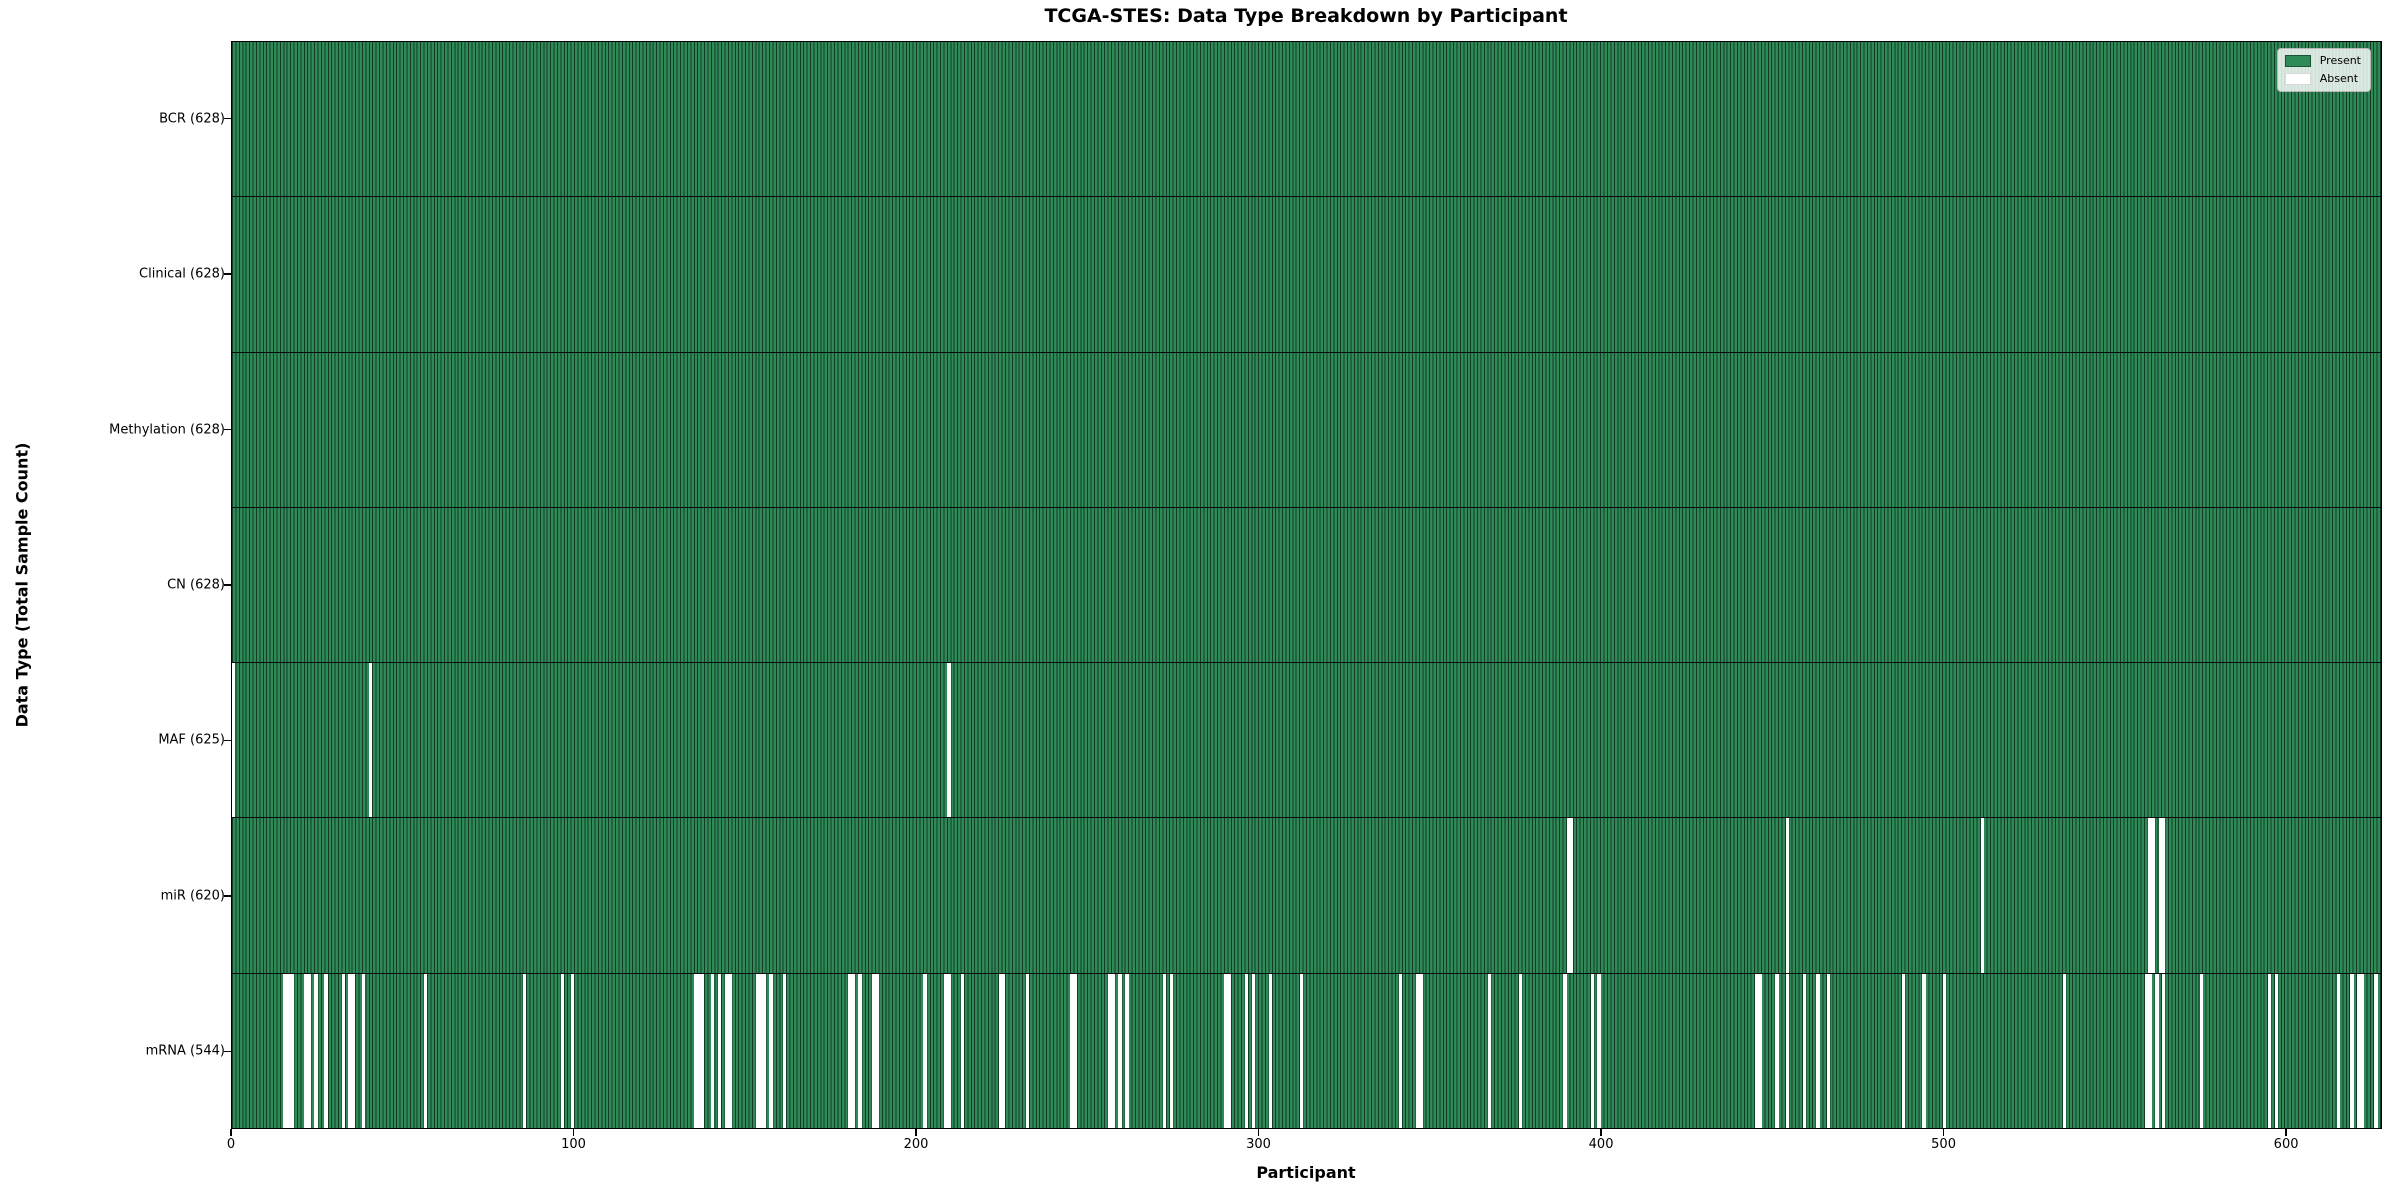 This screenshot has width=2400, height=1200. I want to click on x-tick-label-300: 300, so click(1258, 1144).